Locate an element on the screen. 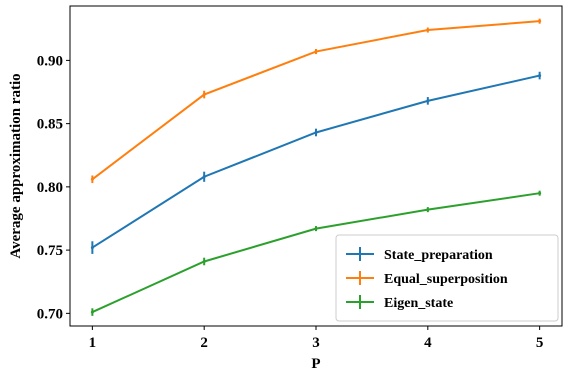  y-tick-label: 0.70 is located at coordinates (50, 314).